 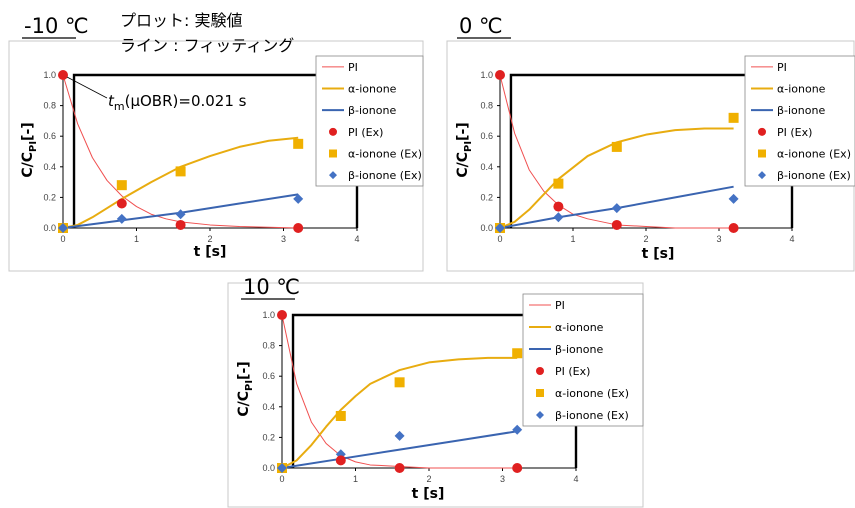 What do you see at coordinates (177, 102) in the screenshot?
I see `tm-annotation: tm(μOBR)=0.021 s` at bounding box center [177, 102].